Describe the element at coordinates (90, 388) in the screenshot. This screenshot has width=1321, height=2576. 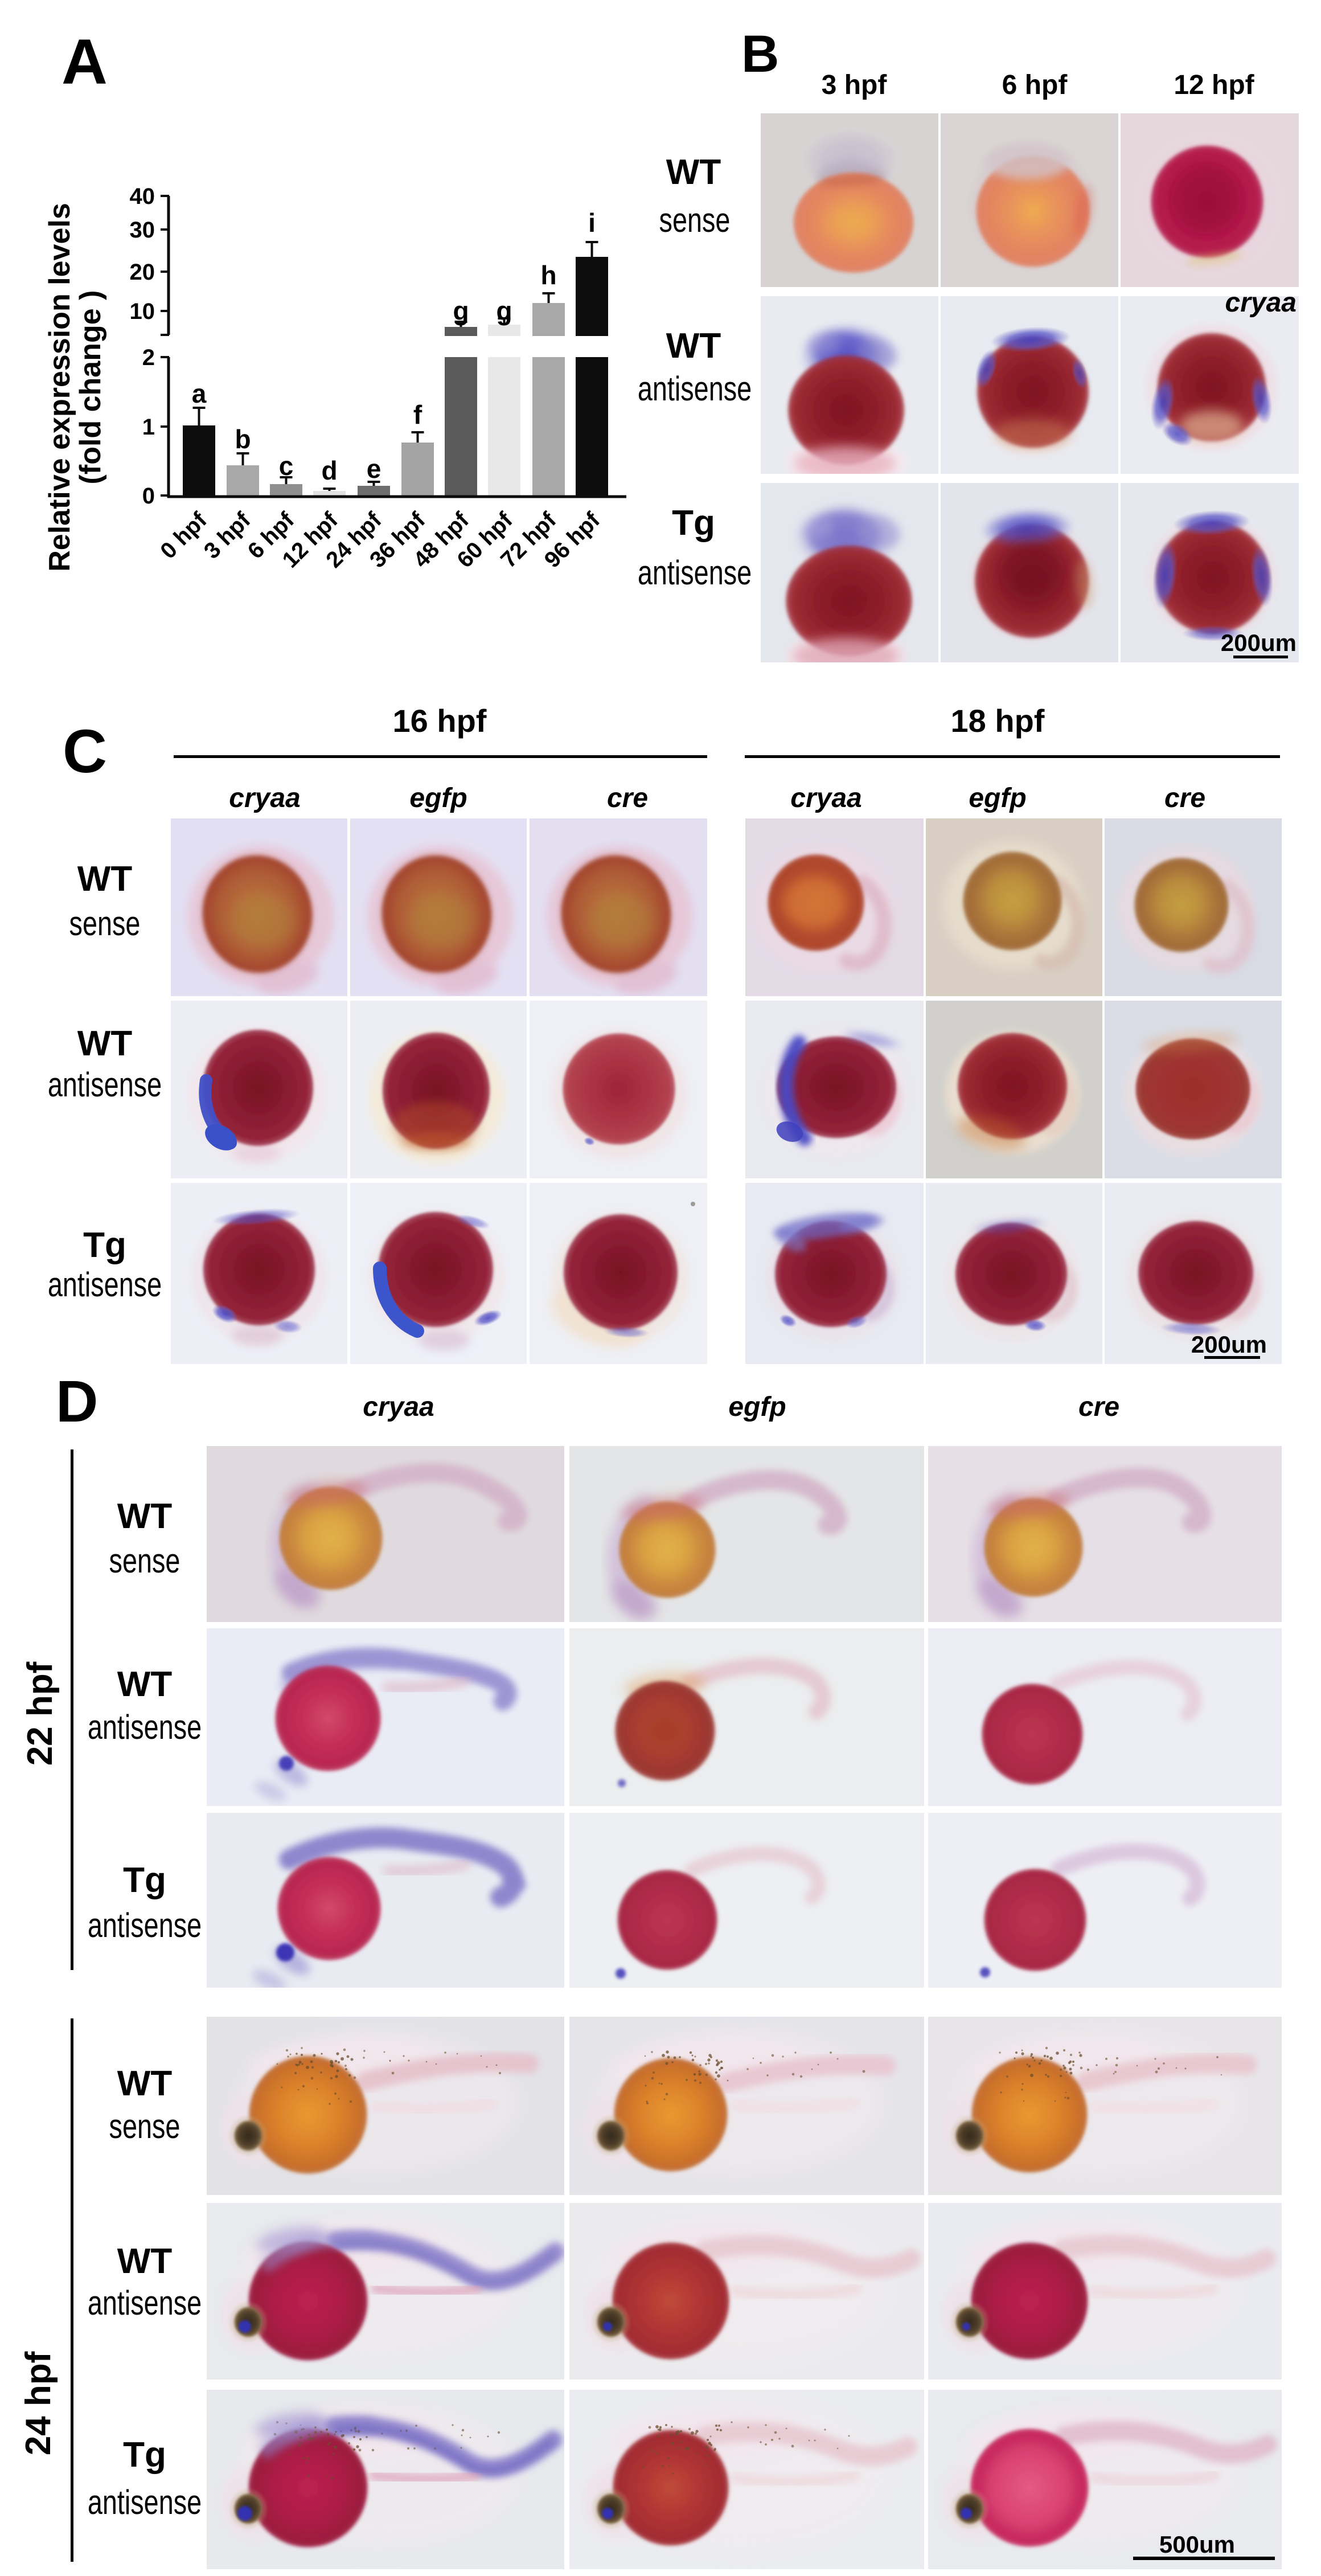
I see `svg-text: (fold change )` at that location.